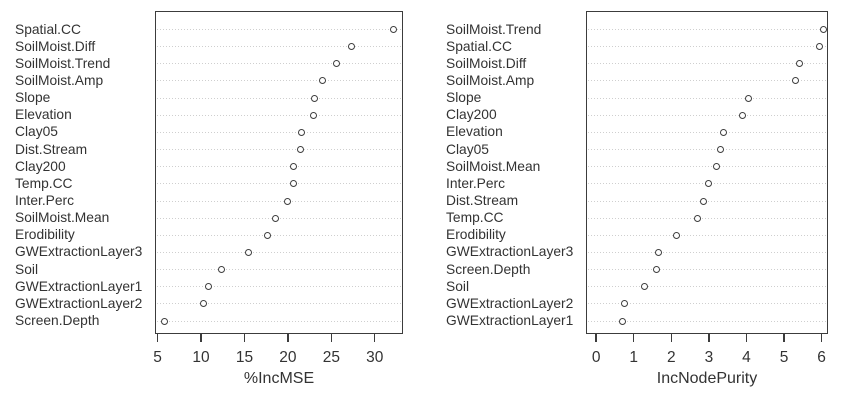 Image resolution: width=844 pixels, height=400 pixels. I want to click on category-label: GWExtractionLayer1, so click(510, 321).